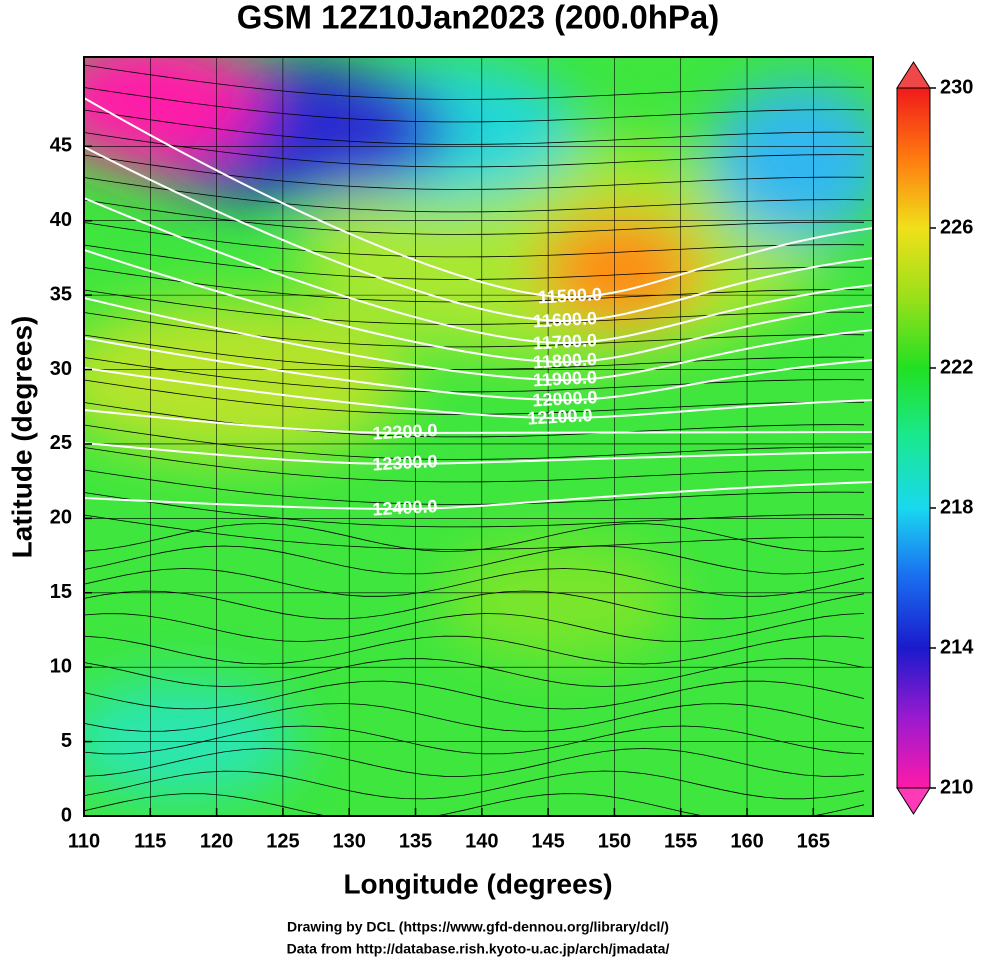  What do you see at coordinates (956, 87) in the screenshot?
I see `colorbar-tick-label: 230` at bounding box center [956, 87].